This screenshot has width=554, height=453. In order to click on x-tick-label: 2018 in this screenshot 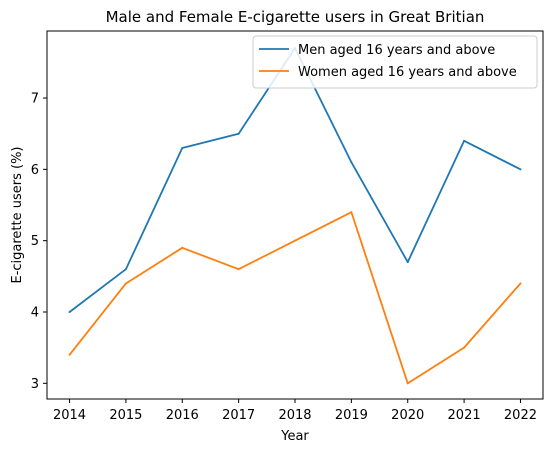, I will do `click(294, 415)`.